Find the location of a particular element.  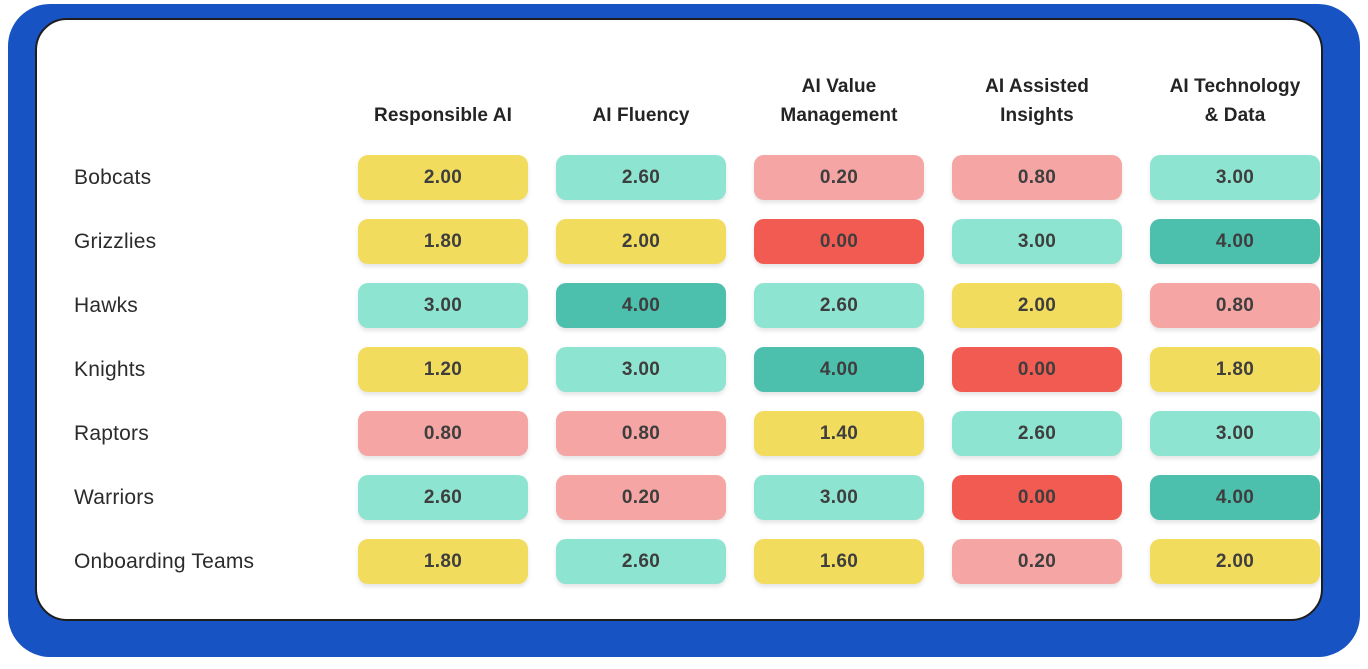

column-header-line: Responsible AI is located at coordinates (443, 115).